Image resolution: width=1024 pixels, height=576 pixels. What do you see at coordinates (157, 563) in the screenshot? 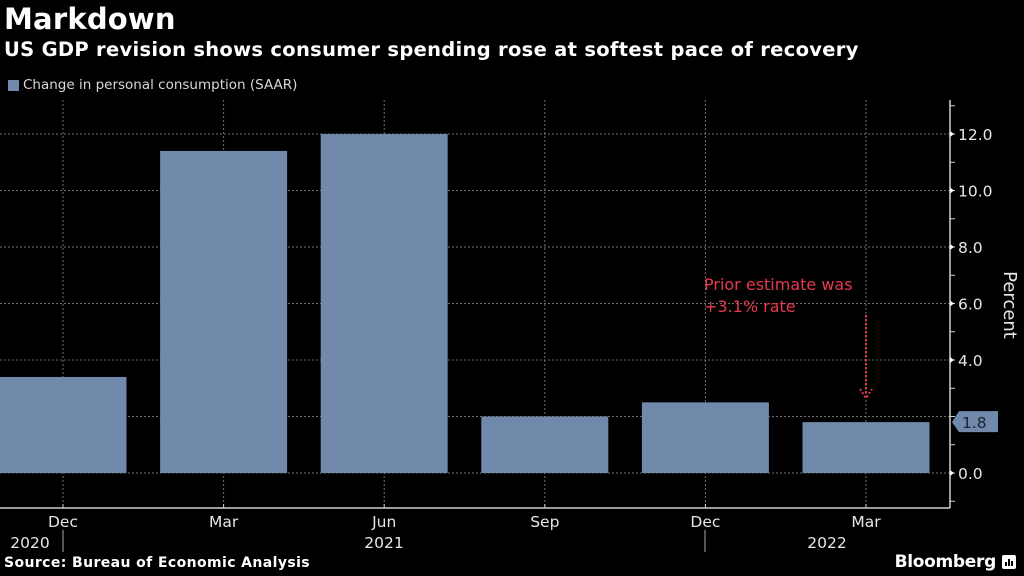
I see `source-note: Source: Bureau of Economic Analysis` at bounding box center [157, 563].